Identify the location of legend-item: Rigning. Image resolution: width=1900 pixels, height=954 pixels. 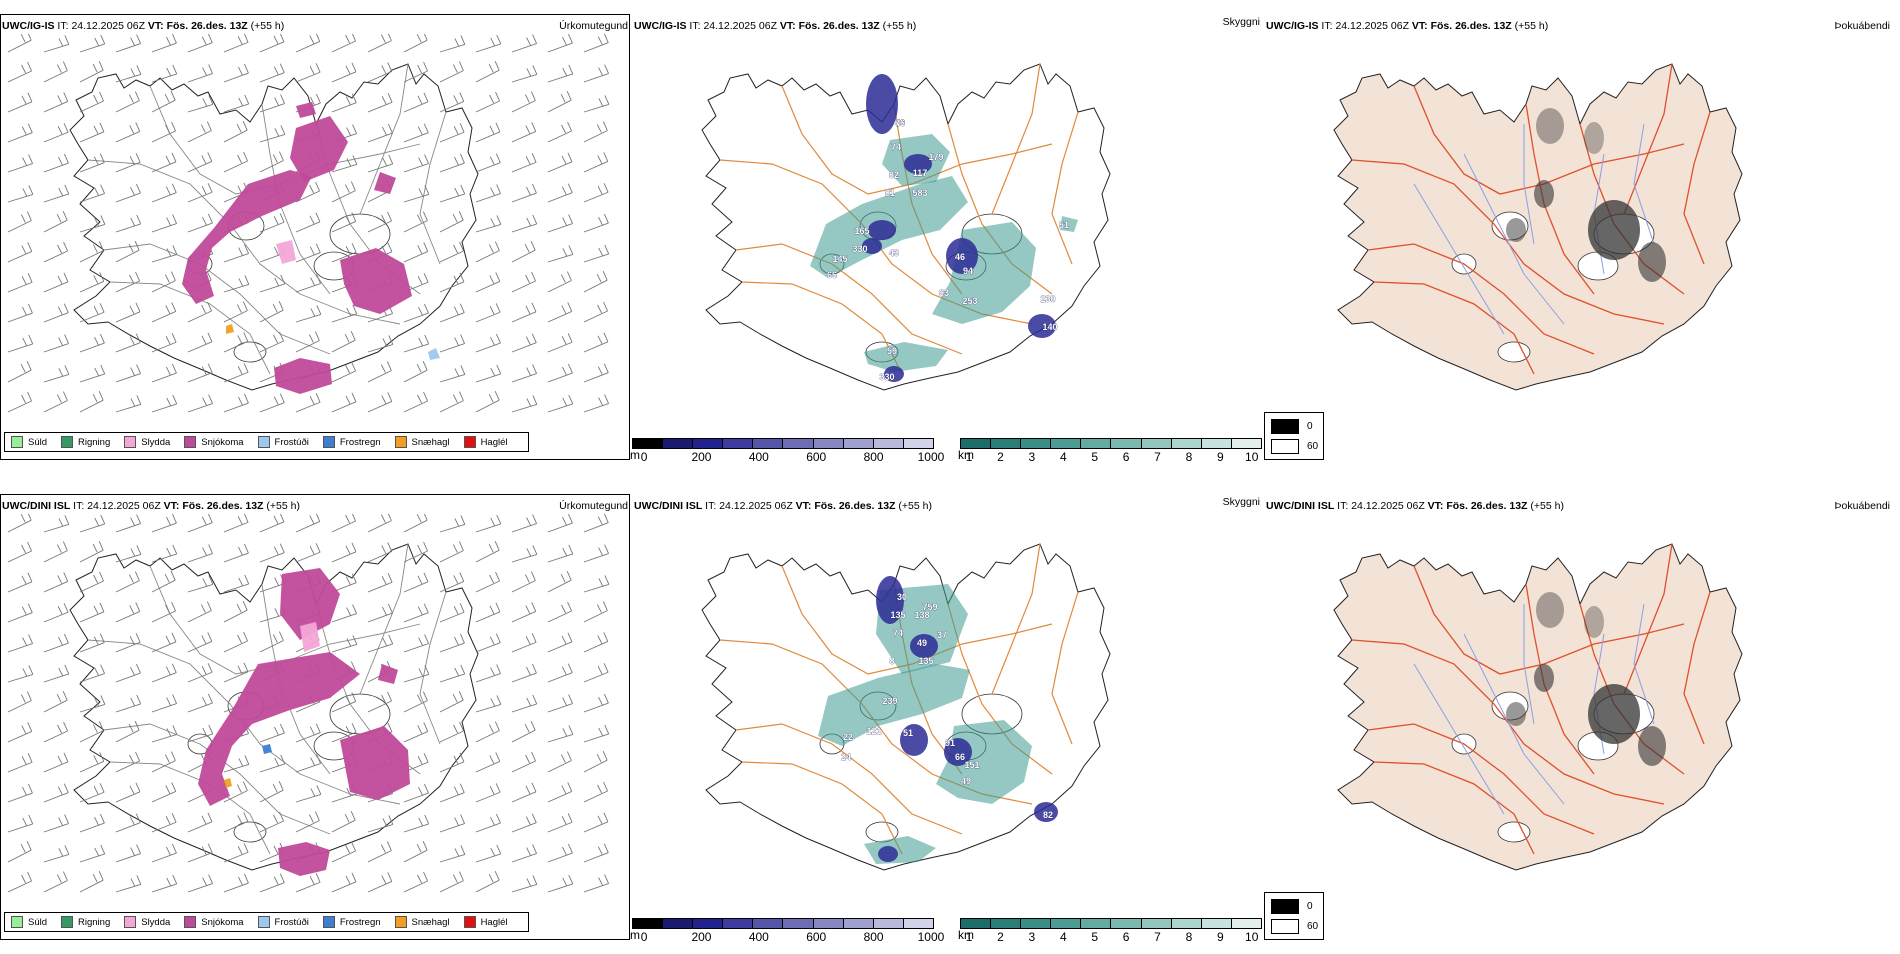
(85, 922).